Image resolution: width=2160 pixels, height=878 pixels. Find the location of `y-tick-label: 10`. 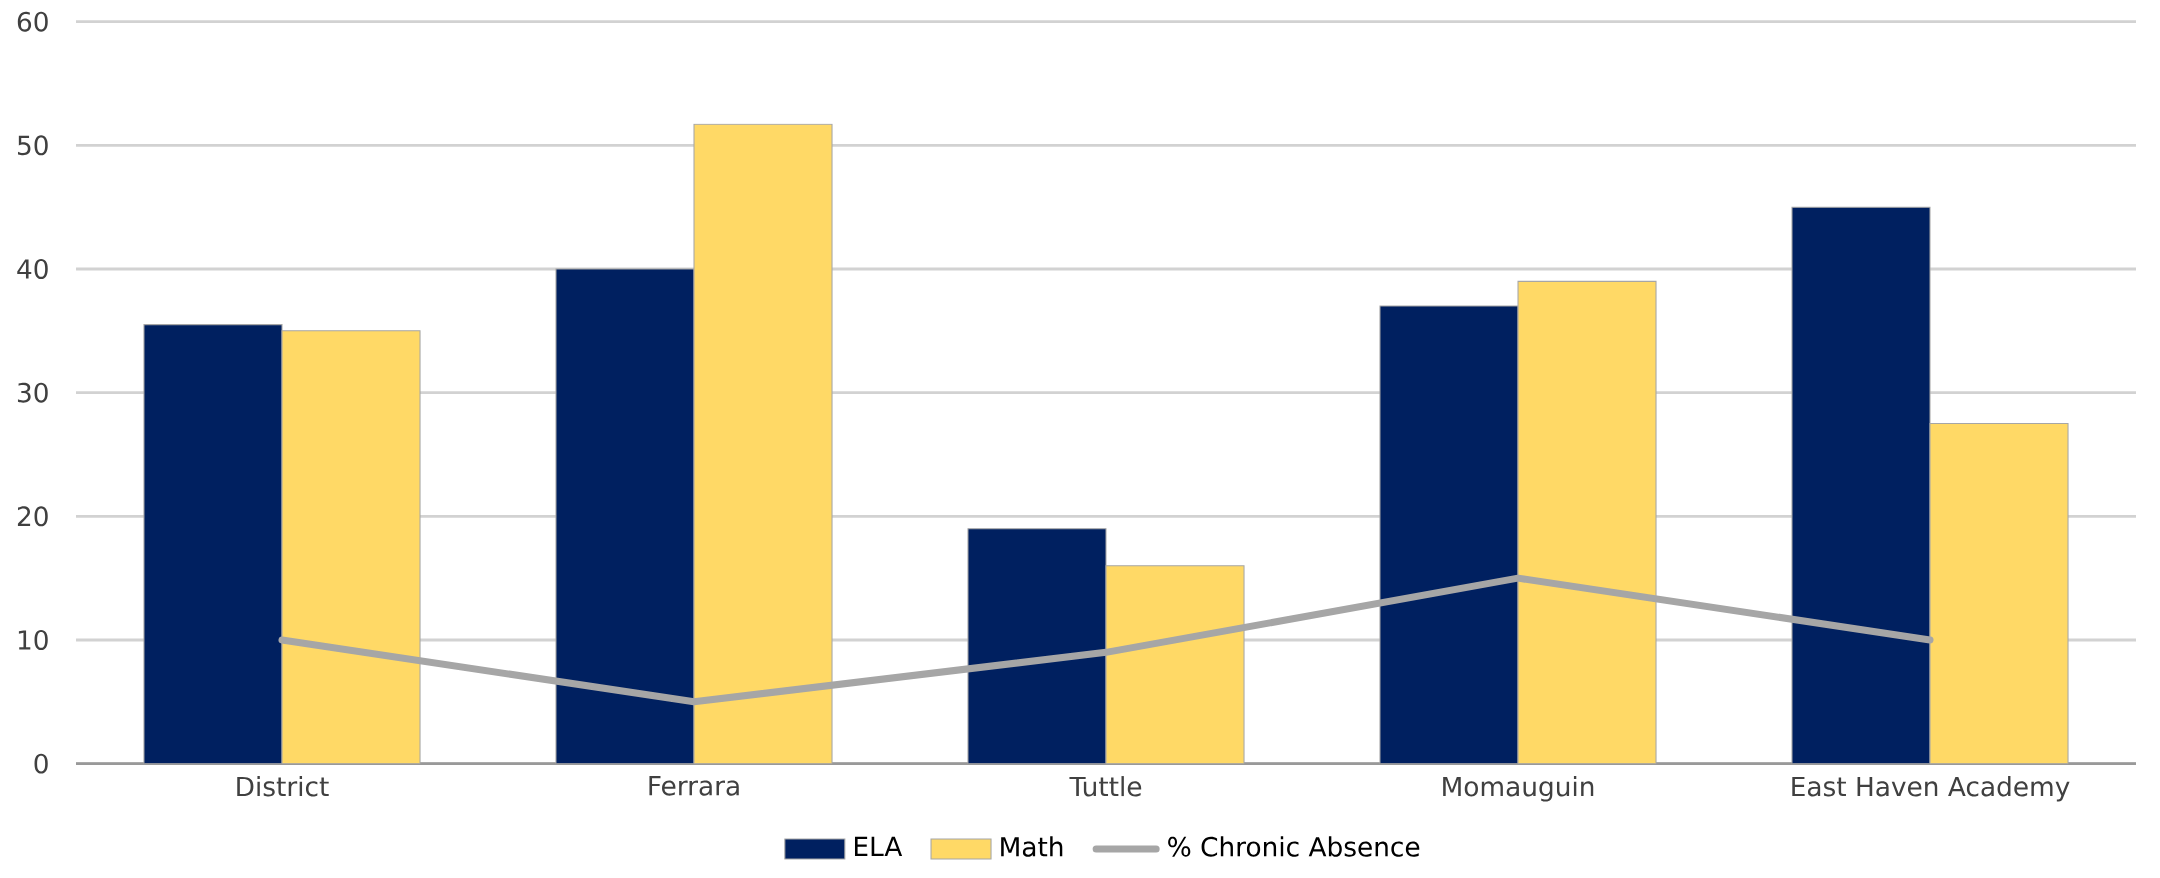

y-tick-label: 10 is located at coordinates (33, 640).